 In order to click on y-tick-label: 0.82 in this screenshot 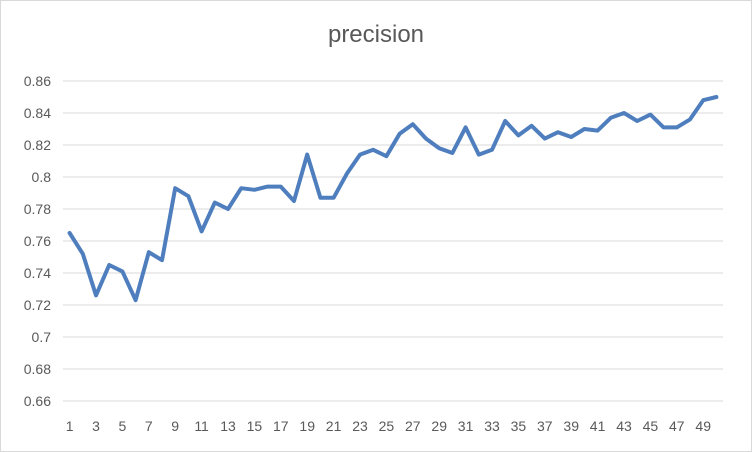, I will do `click(37, 145)`.